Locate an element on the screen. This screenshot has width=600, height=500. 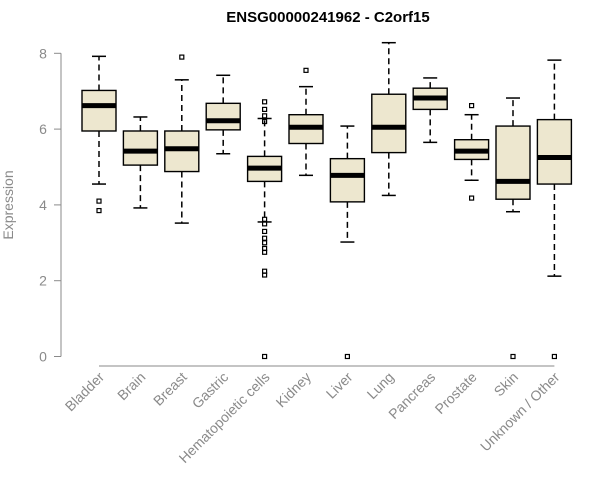
x-tick-label: Unknown / Other is located at coordinates (520, 412).